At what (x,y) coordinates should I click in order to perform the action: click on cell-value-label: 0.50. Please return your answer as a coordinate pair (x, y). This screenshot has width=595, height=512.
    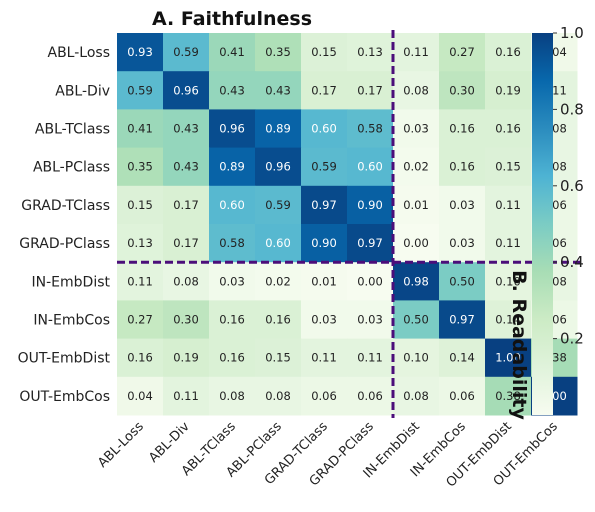
    Looking at the image, I should click on (416, 320).